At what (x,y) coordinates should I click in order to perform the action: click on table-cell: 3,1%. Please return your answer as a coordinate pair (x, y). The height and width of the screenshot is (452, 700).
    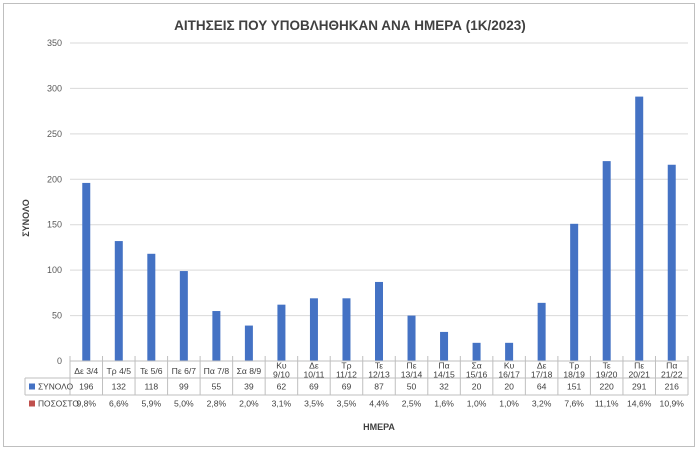
    Looking at the image, I should click on (282, 404).